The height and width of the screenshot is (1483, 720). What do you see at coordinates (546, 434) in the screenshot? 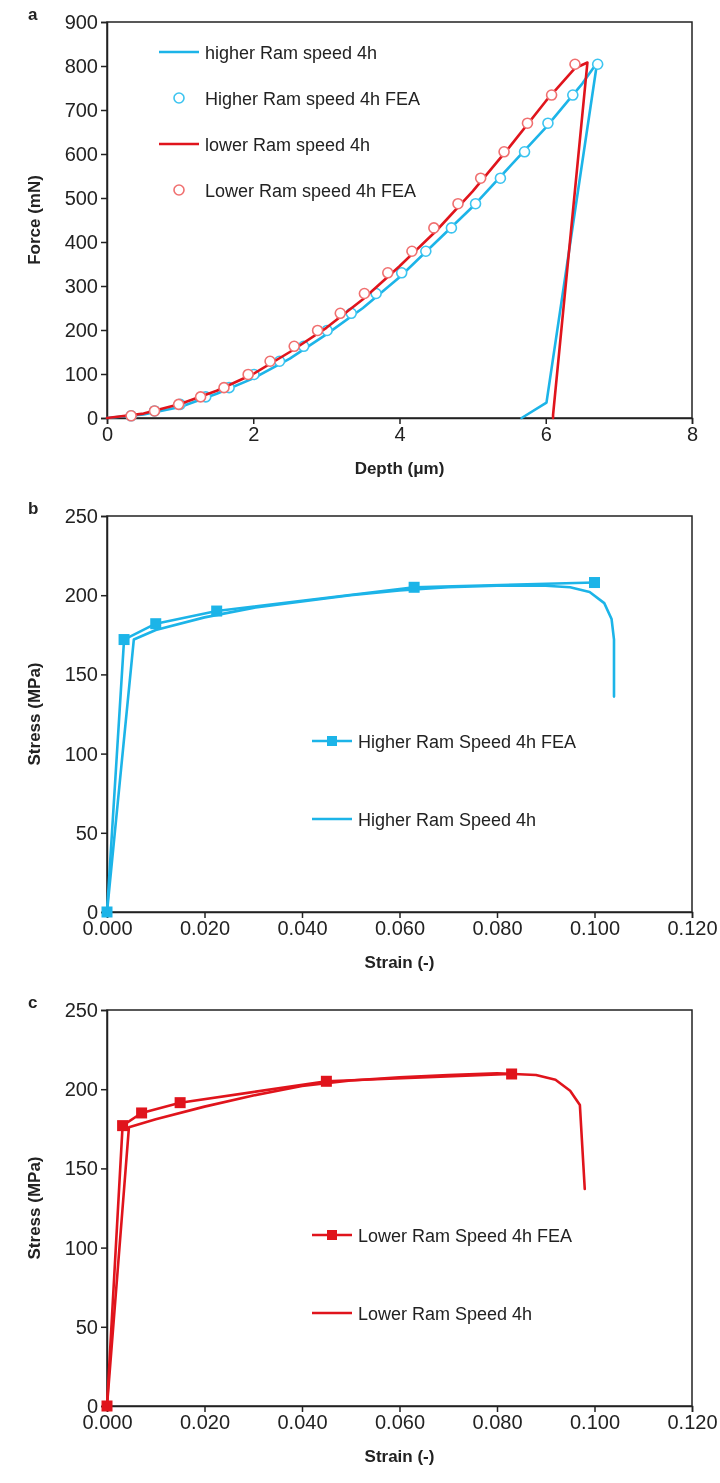
I see `x-tick-label: 6` at bounding box center [546, 434].